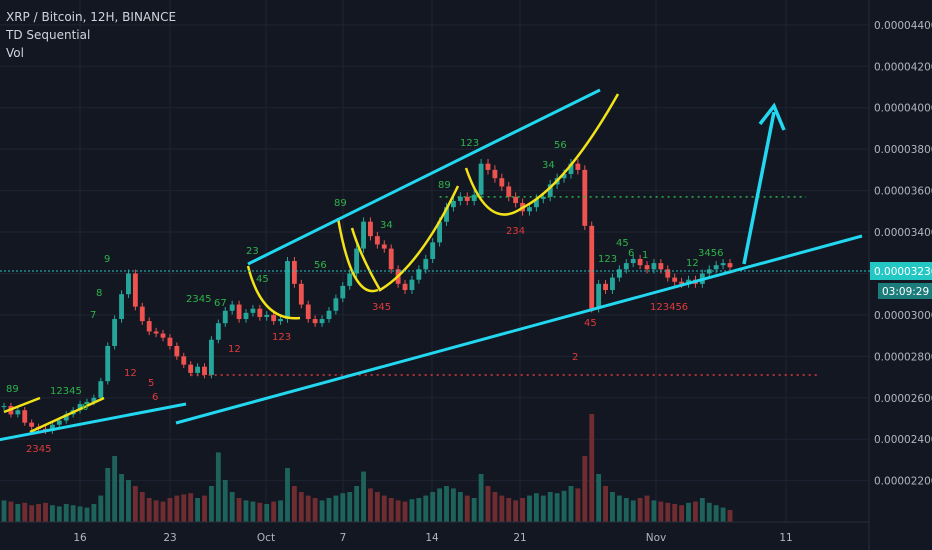 The height and width of the screenshot is (550, 932). Describe the element at coordinates (169, 538) in the screenshot. I see `x-tick-label: 23` at that location.